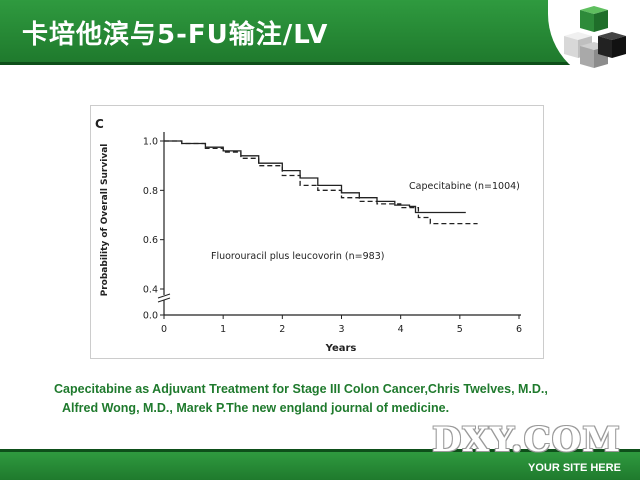  Describe the element at coordinates (464, 186) in the screenshot. I see `series-label-capecitabine: Capecitabine (n=1004)` at that location.